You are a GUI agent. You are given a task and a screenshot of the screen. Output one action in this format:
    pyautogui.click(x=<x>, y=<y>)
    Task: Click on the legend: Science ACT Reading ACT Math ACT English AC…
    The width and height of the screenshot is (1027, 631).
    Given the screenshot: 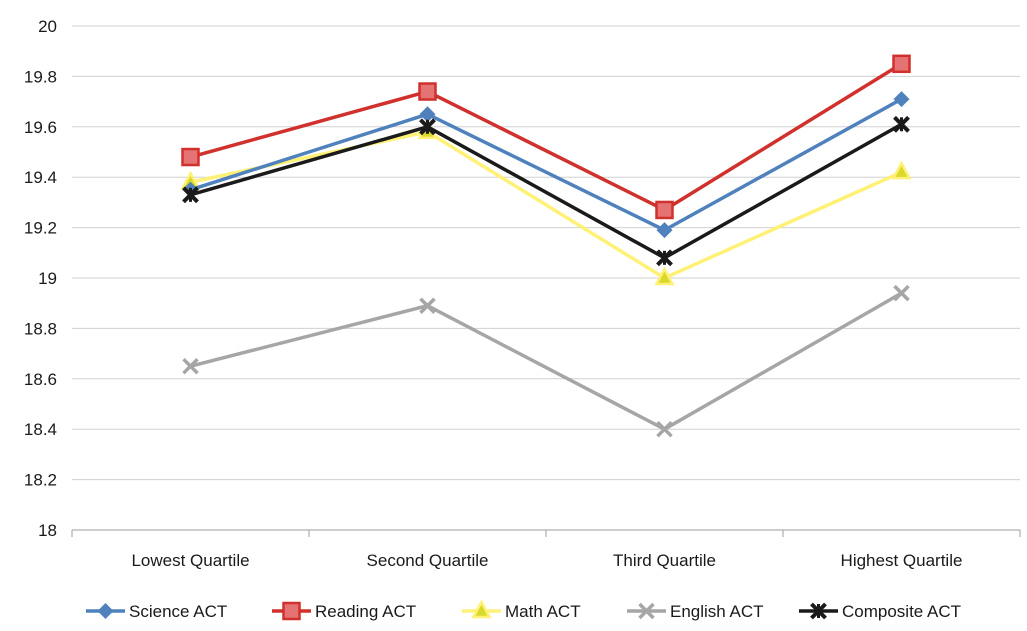 What is the action you would take?
    pyautogui.click(x=523, y=610)
    